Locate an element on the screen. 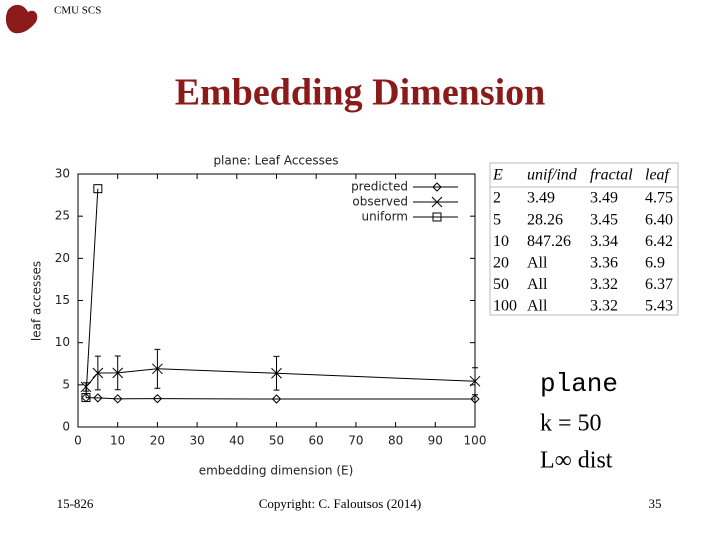  y-tick-label: 10 is located at coordinates (62, 342).